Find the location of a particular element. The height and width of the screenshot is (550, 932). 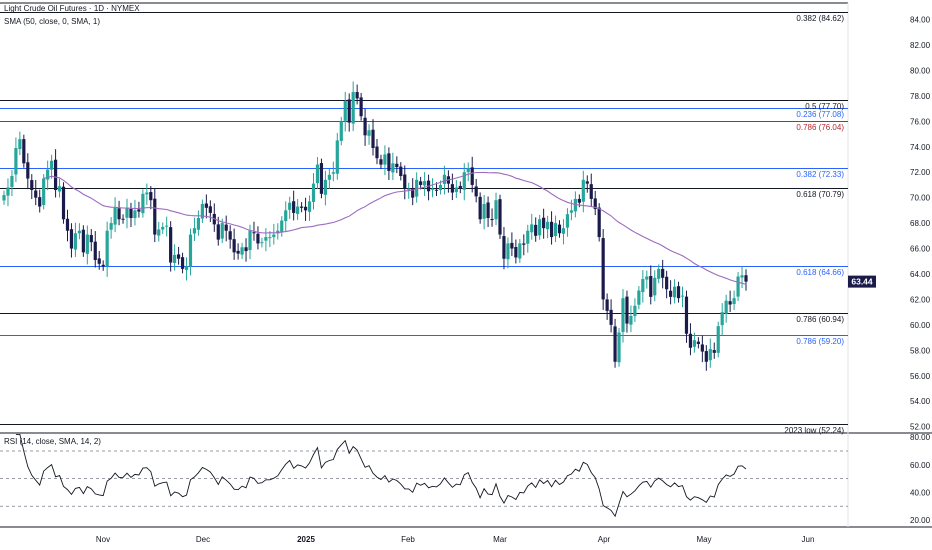

level-label: 0.236 (77.08) is located at coordinates (820, 114).